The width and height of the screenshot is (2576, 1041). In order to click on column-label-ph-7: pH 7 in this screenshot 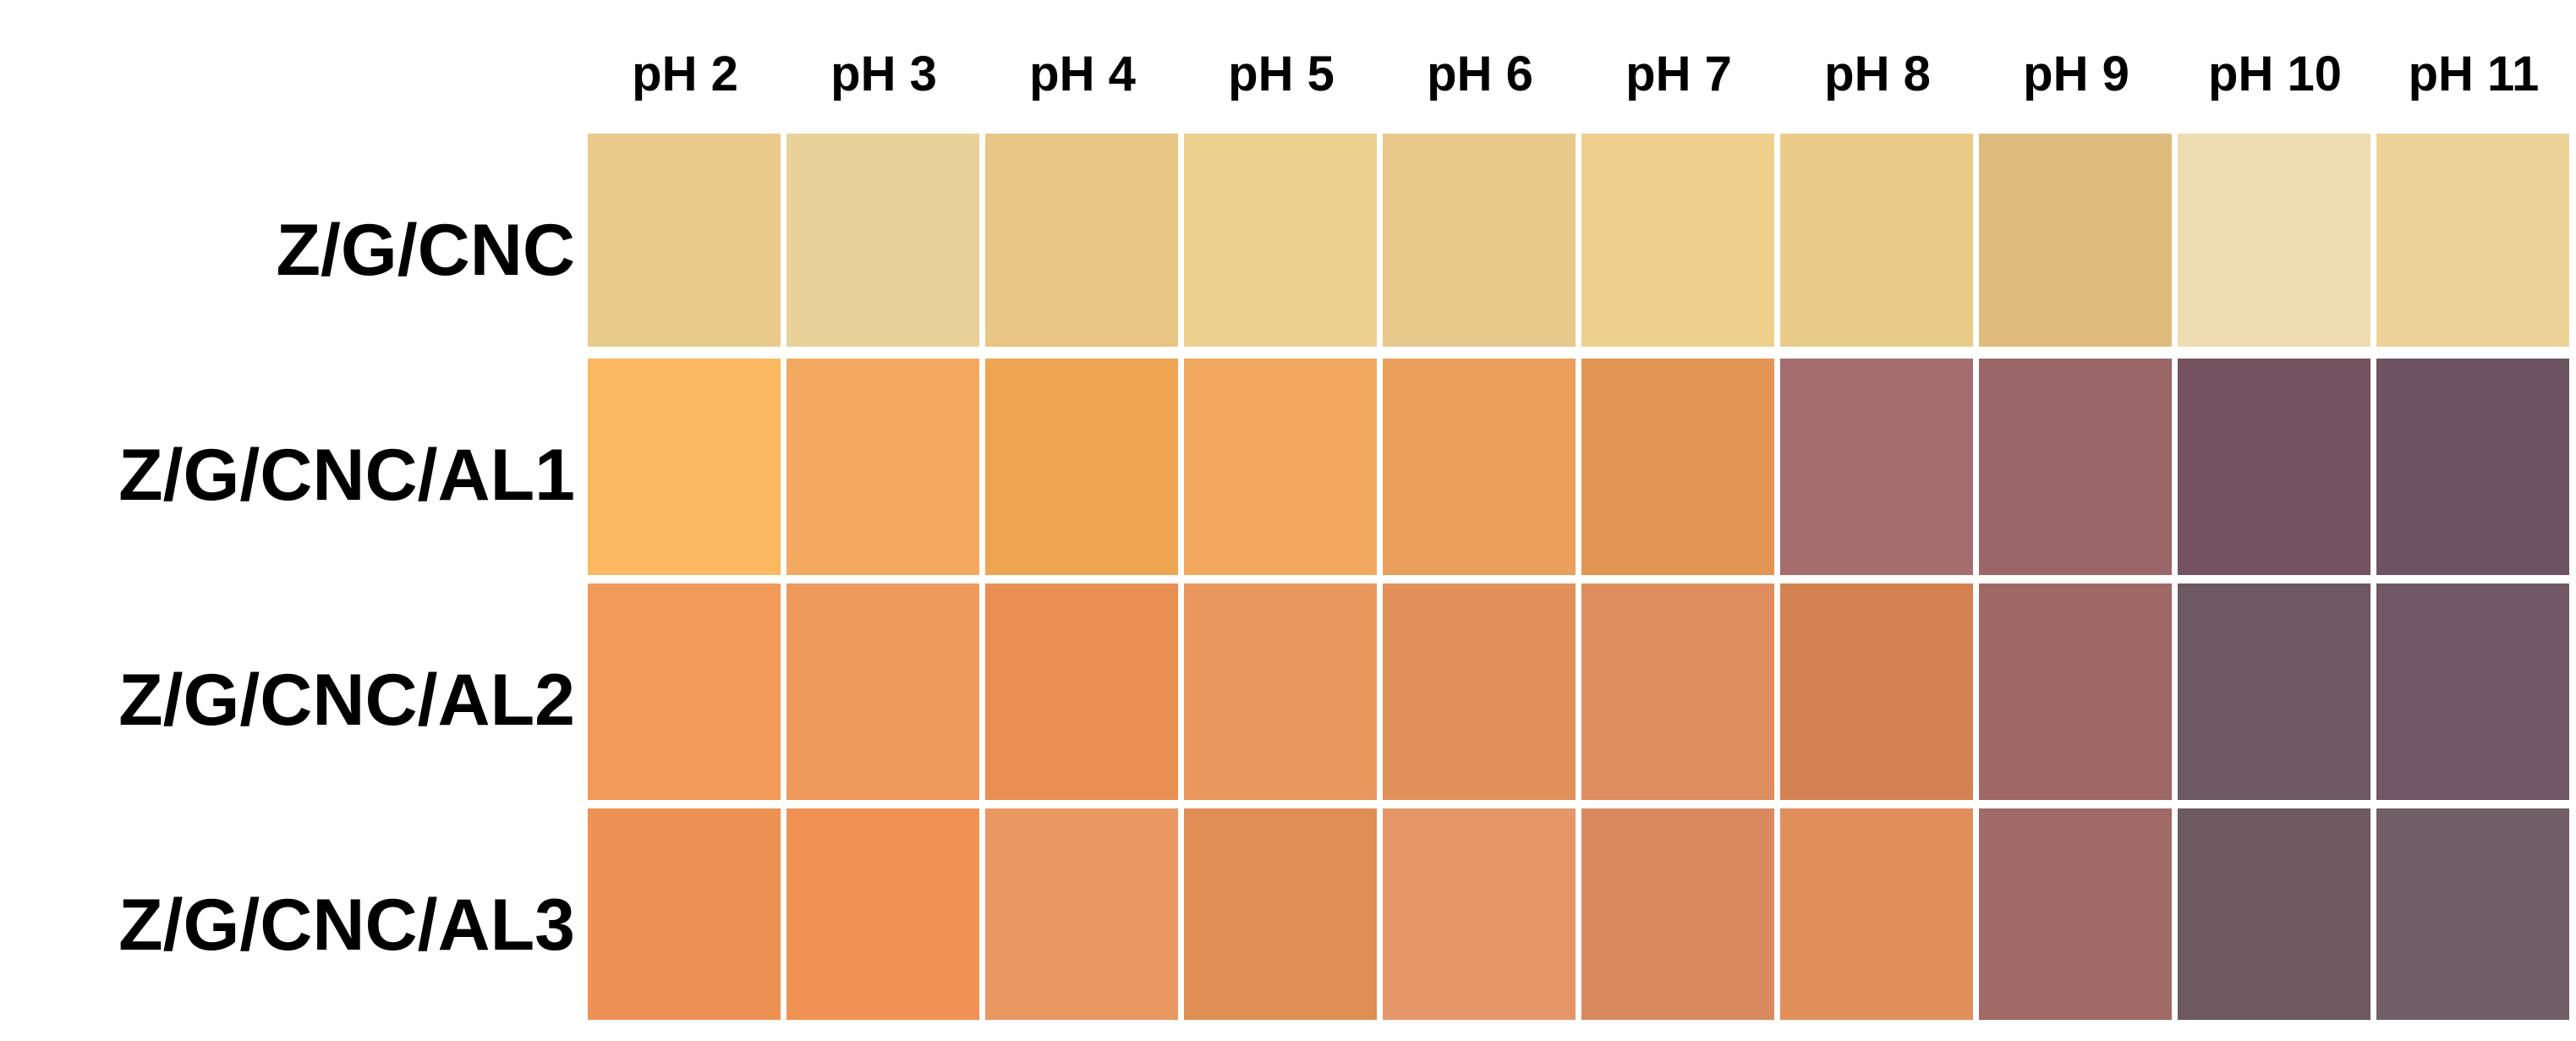, I will do `click(1678, 74)`.